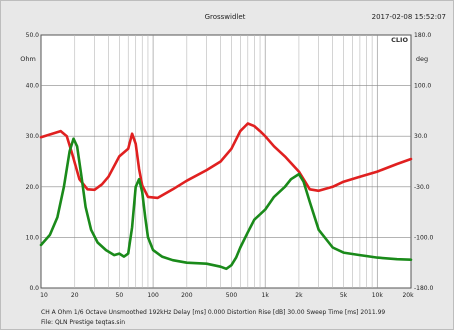 This screenshot has height=333, width=454. Describe the element at coordinates (422, 86) in the screenshot. I see `right-tick-label: 100.0` at that location.